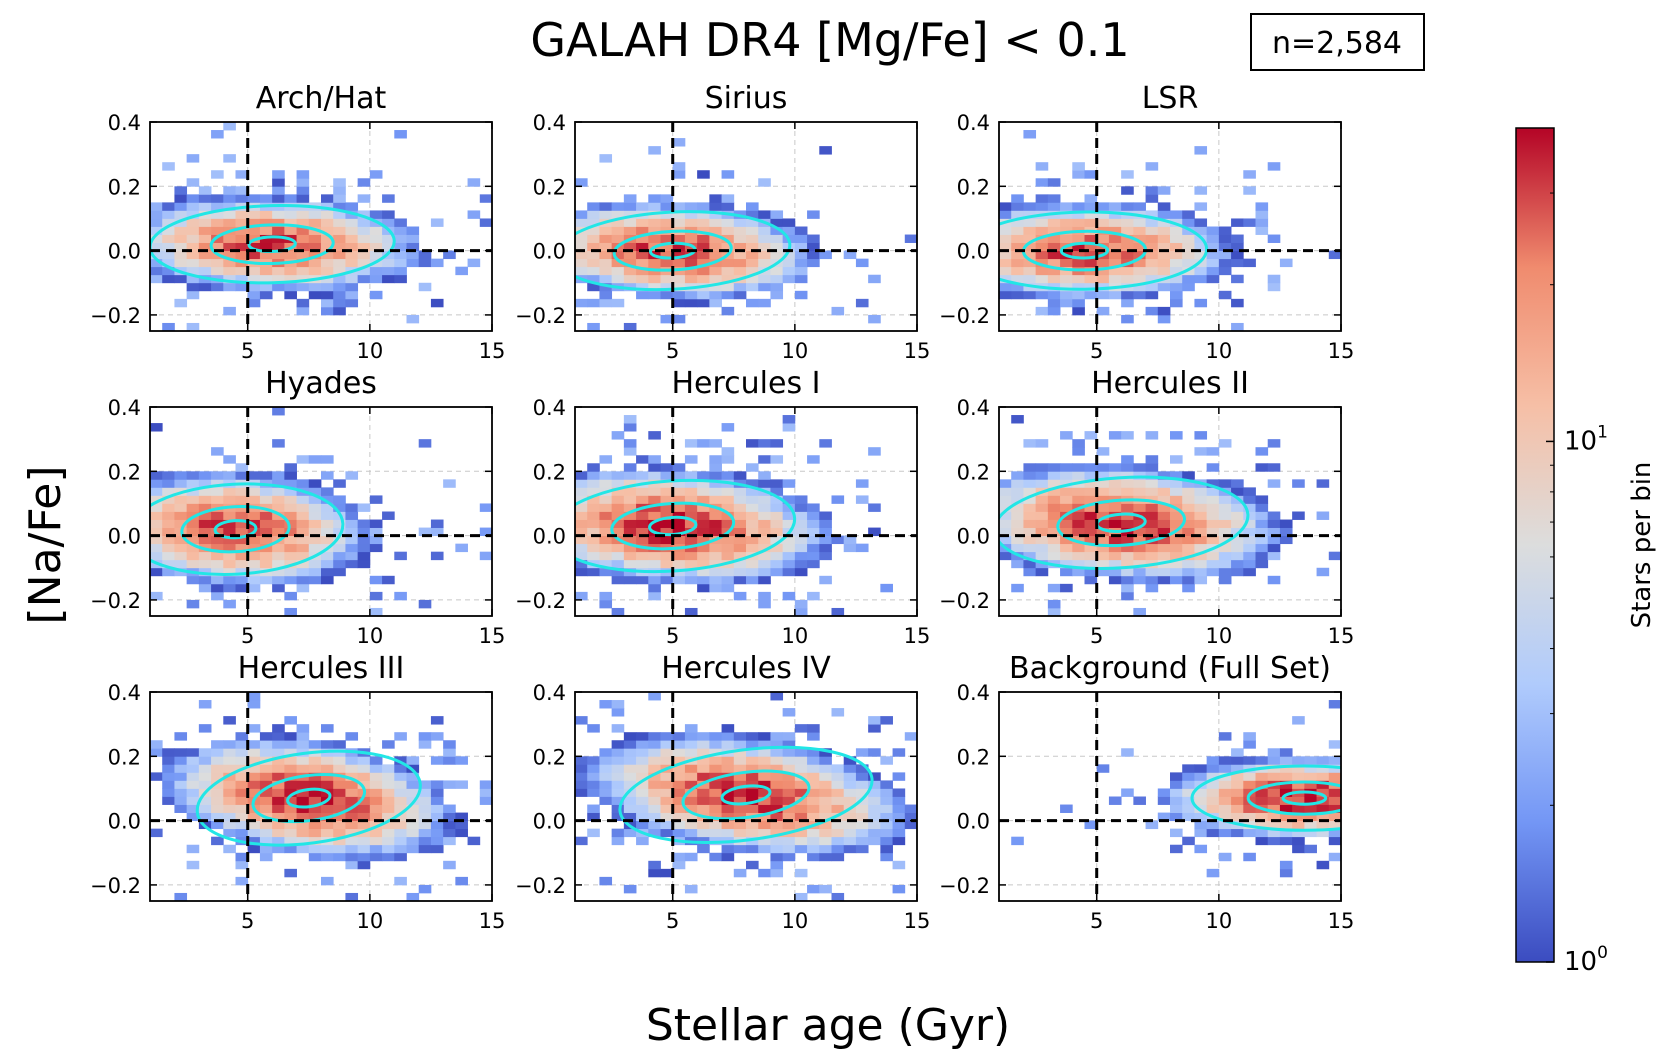 The height and width of the screenshot is (1061, 1661). Describe the element at coordinates (1535, 545) in the screenshot. I see `colorbar-gradient` at that location.